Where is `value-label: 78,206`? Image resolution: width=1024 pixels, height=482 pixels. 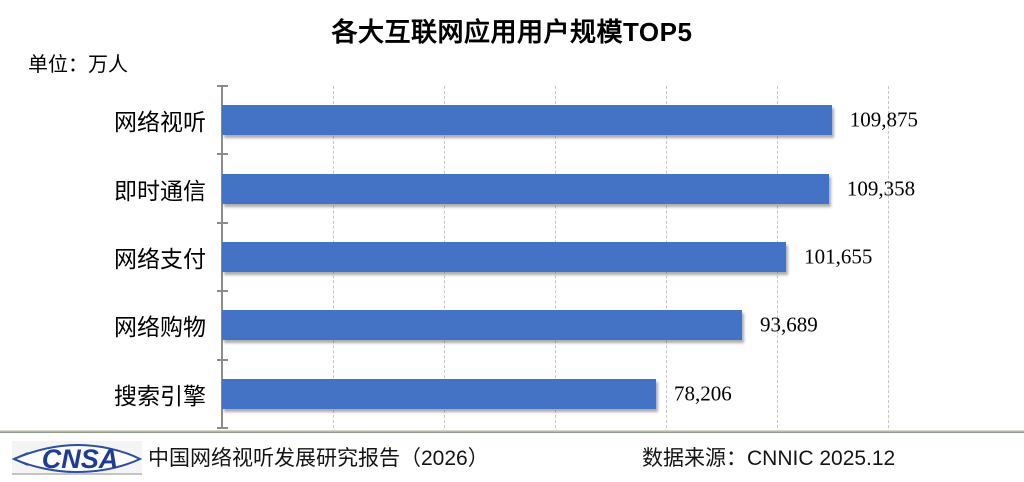
value-label: 78,206 is located at coordinates (703, 393).